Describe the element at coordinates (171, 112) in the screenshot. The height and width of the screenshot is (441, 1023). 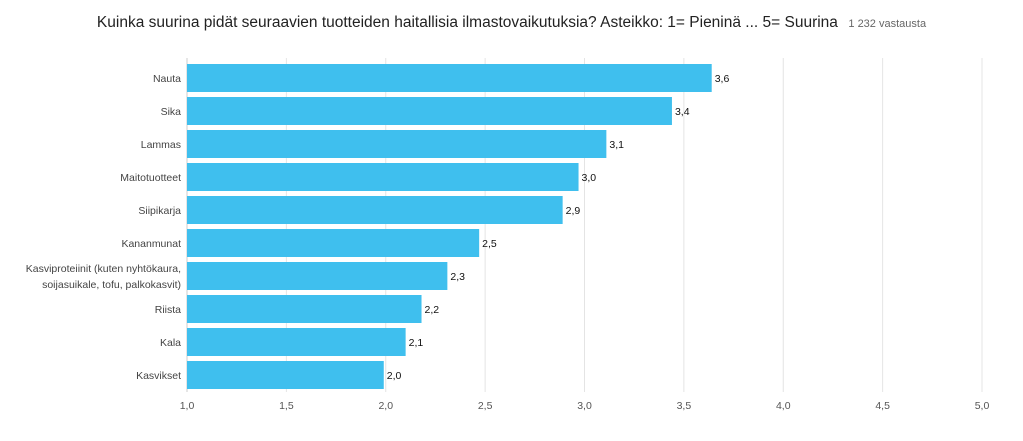
I see `category-label: Sika` at that location.